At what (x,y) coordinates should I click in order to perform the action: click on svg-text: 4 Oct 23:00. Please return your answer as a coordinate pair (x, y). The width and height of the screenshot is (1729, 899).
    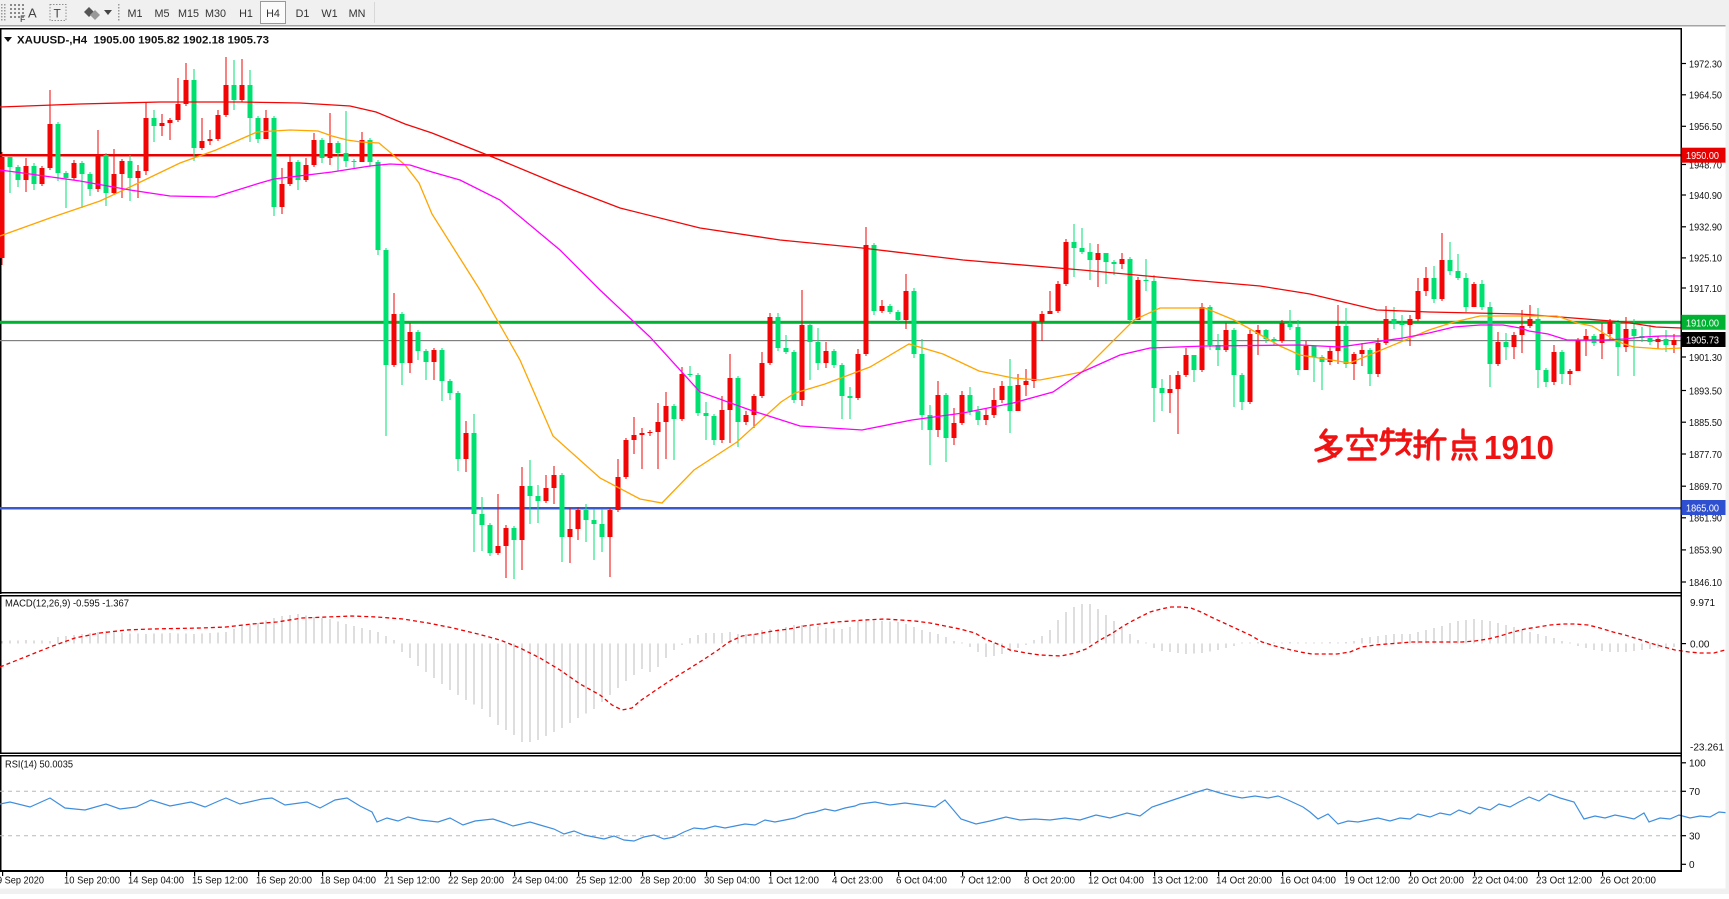
    Looking at the image, I should click on (857, 881).